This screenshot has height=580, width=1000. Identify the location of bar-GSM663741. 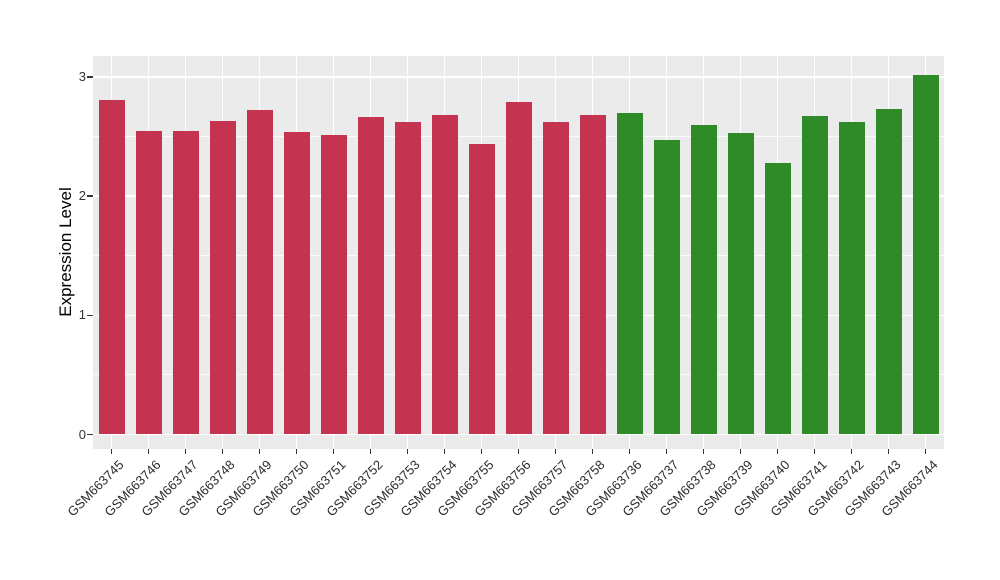
(814, 275).